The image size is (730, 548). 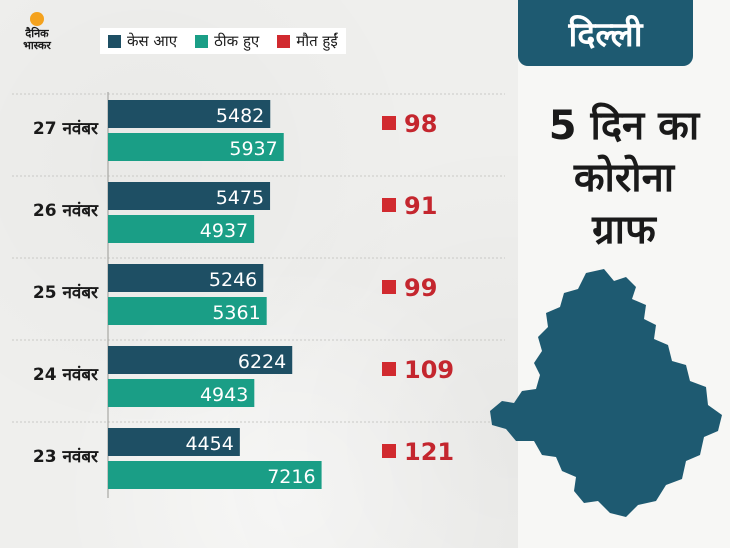 What do you see at coordinates (262, 362) in the screenshot?
I see `cases-value-label: 6224` at bounding box center [262, 362].